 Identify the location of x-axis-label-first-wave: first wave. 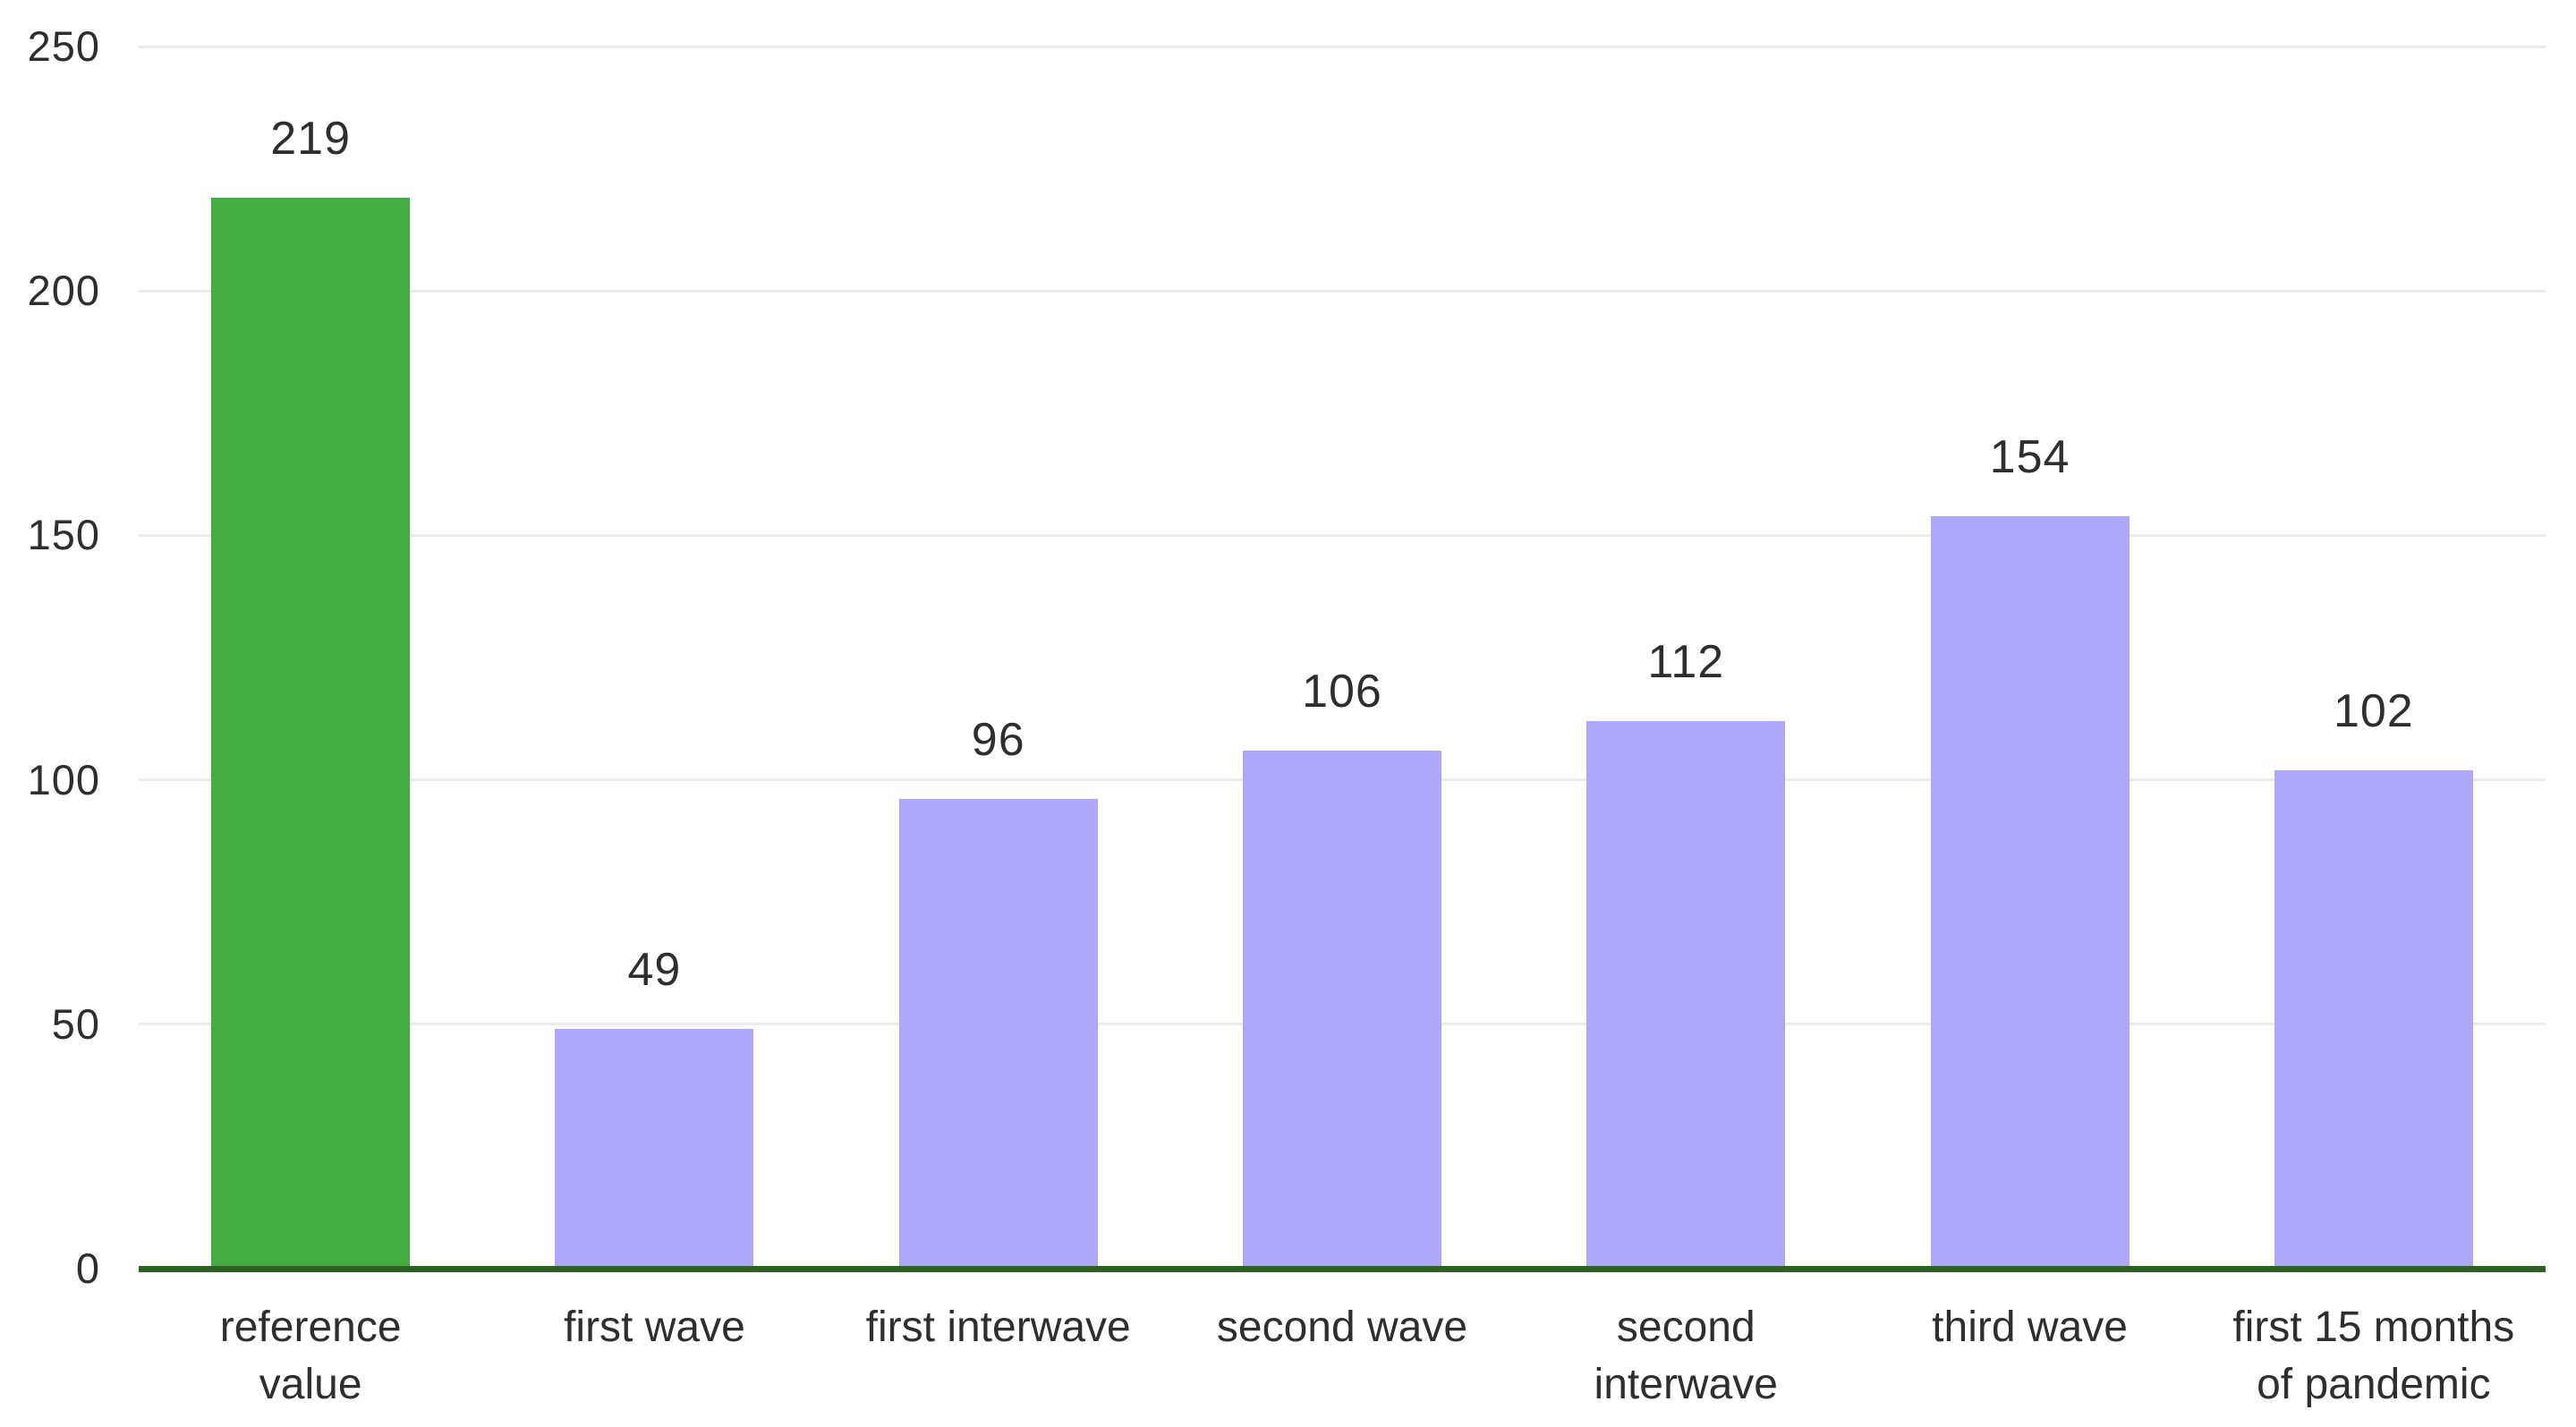
(654, 1356).